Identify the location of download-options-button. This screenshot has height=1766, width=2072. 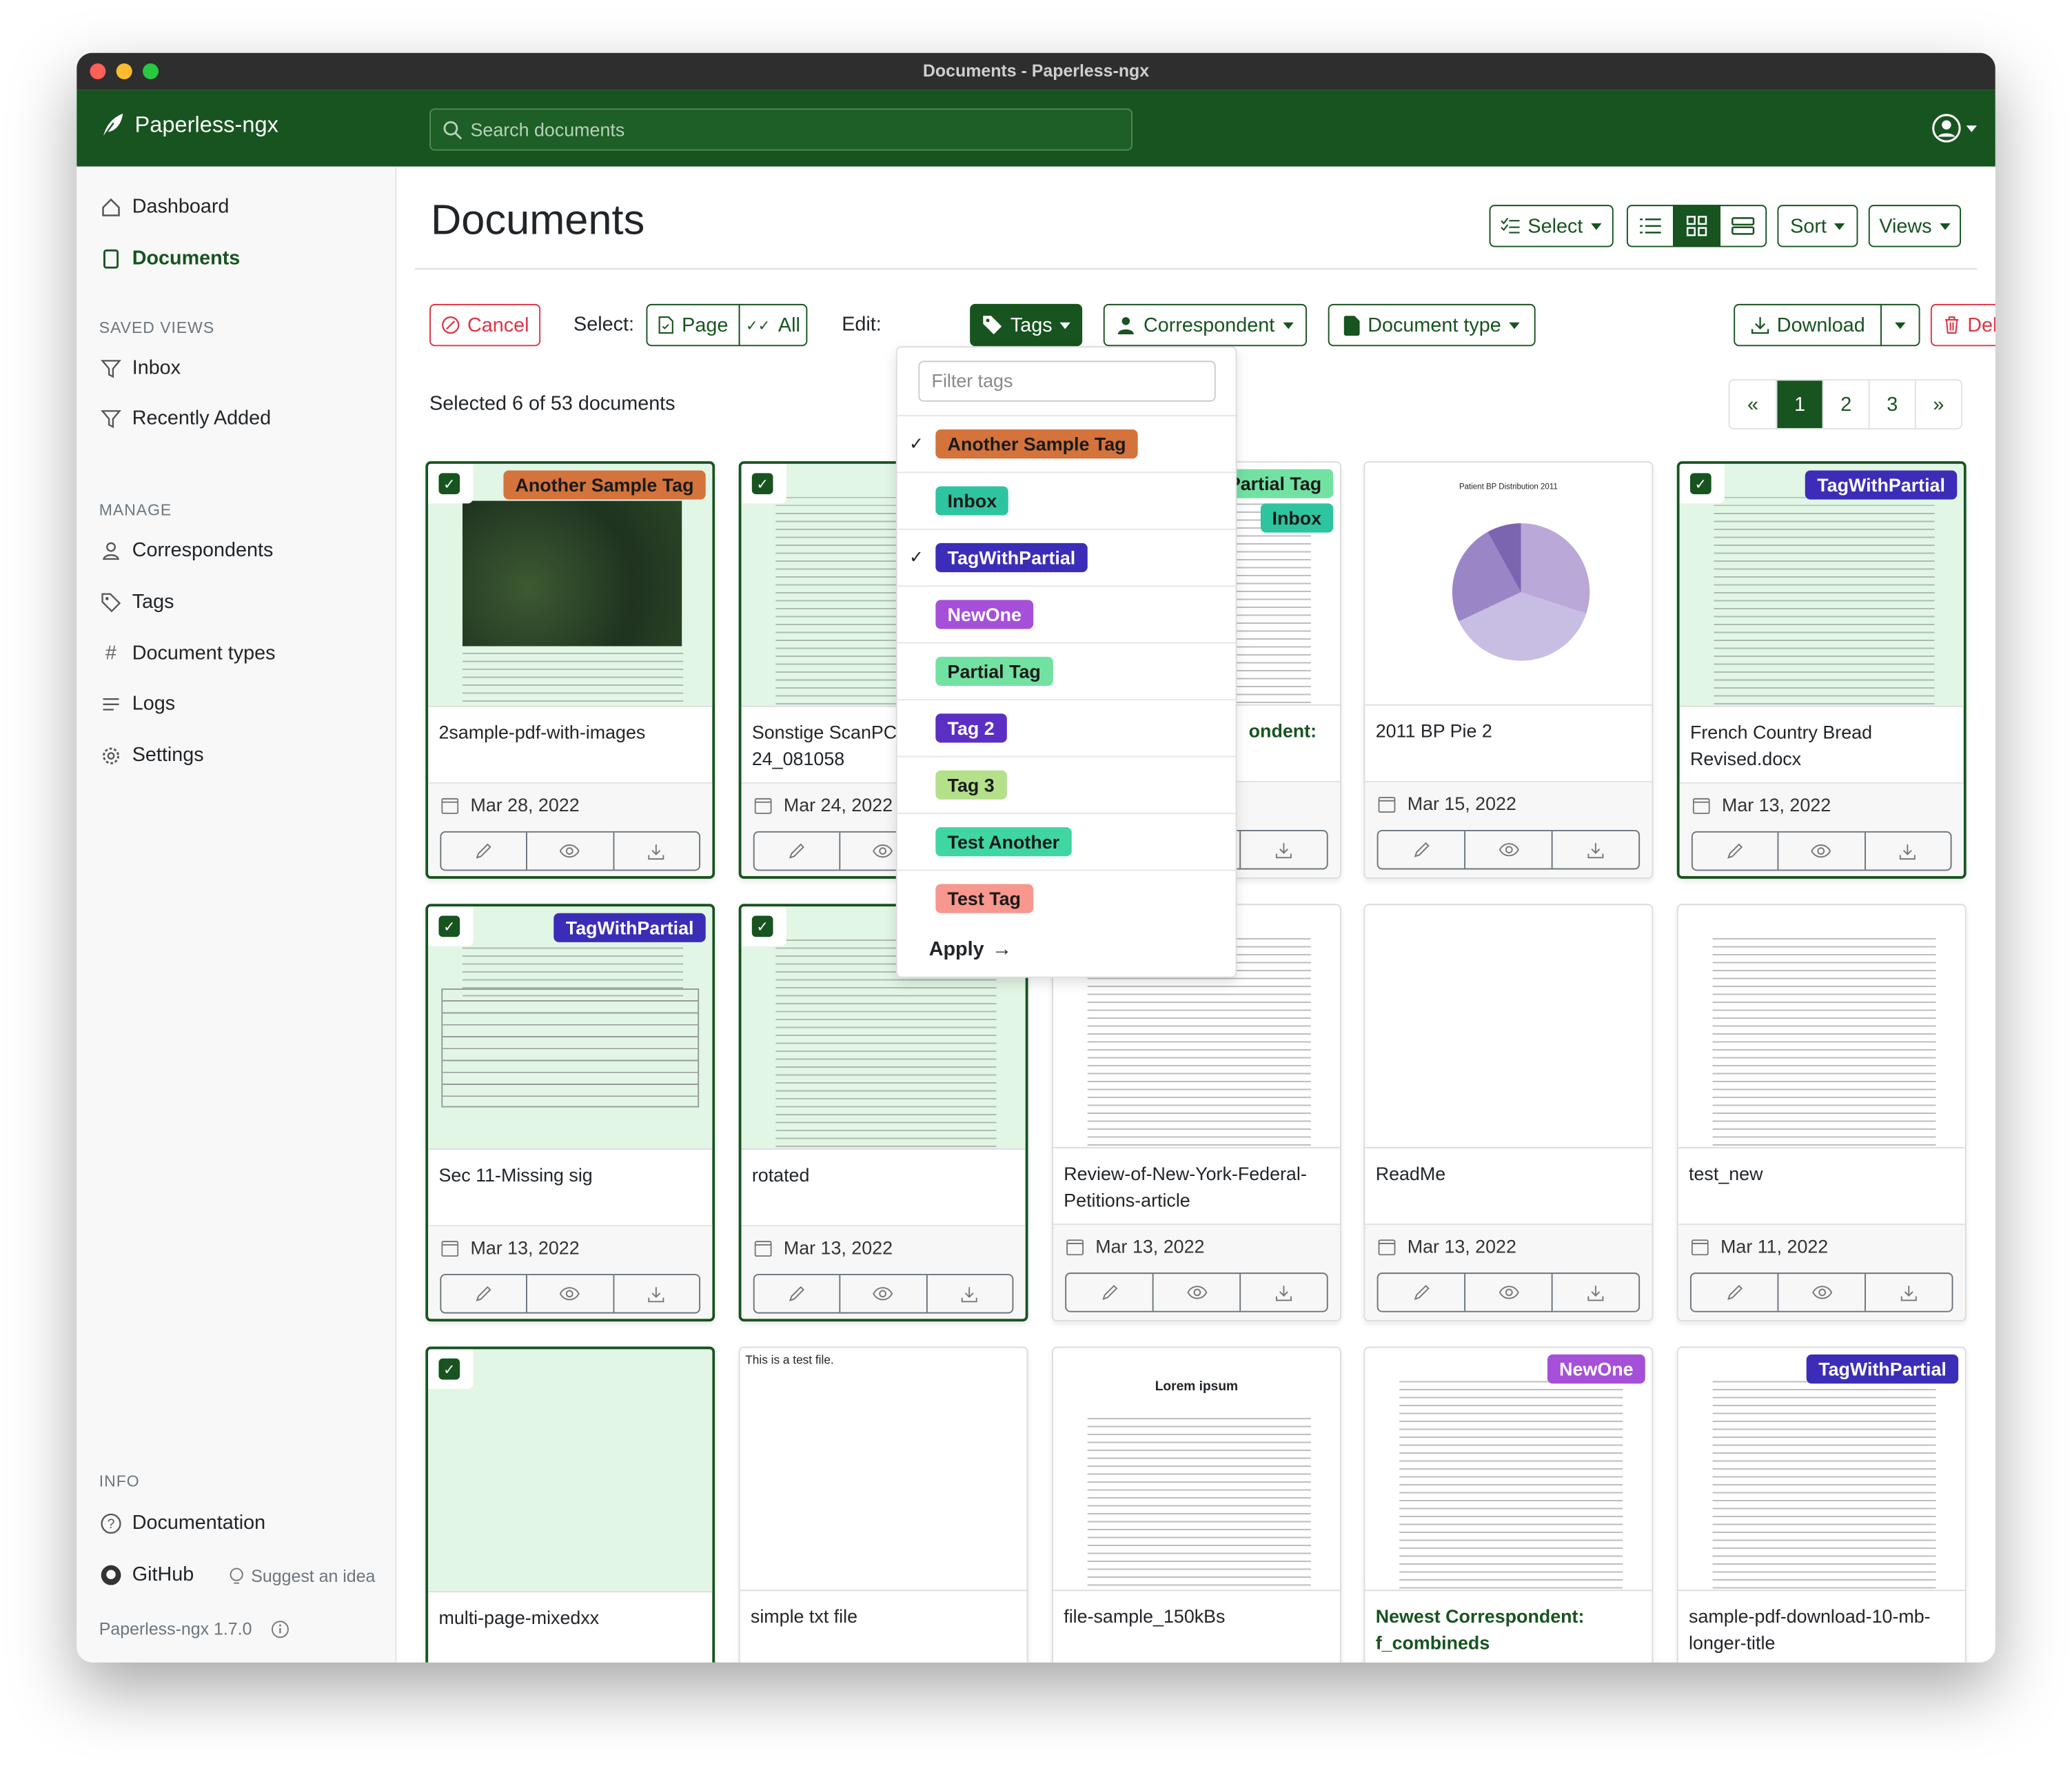
(1900, 325).